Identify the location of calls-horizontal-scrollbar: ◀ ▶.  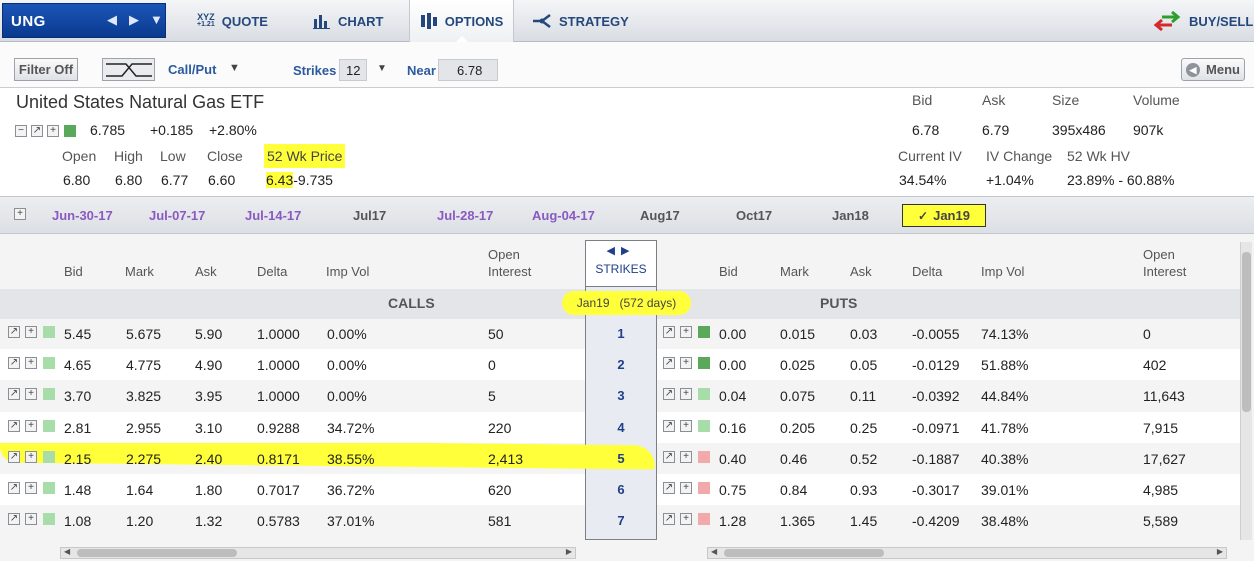
(318, 553).